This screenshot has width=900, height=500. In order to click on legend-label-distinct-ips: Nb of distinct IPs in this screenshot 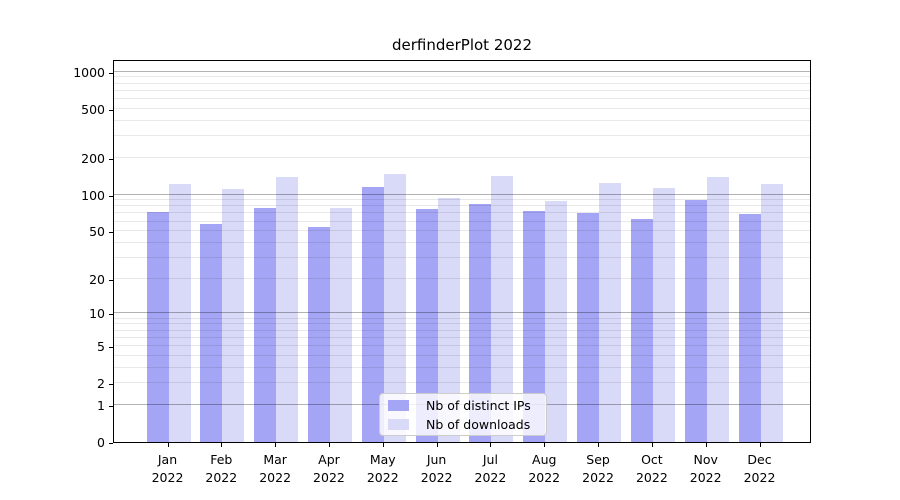, I will do `click(478, 405)`.